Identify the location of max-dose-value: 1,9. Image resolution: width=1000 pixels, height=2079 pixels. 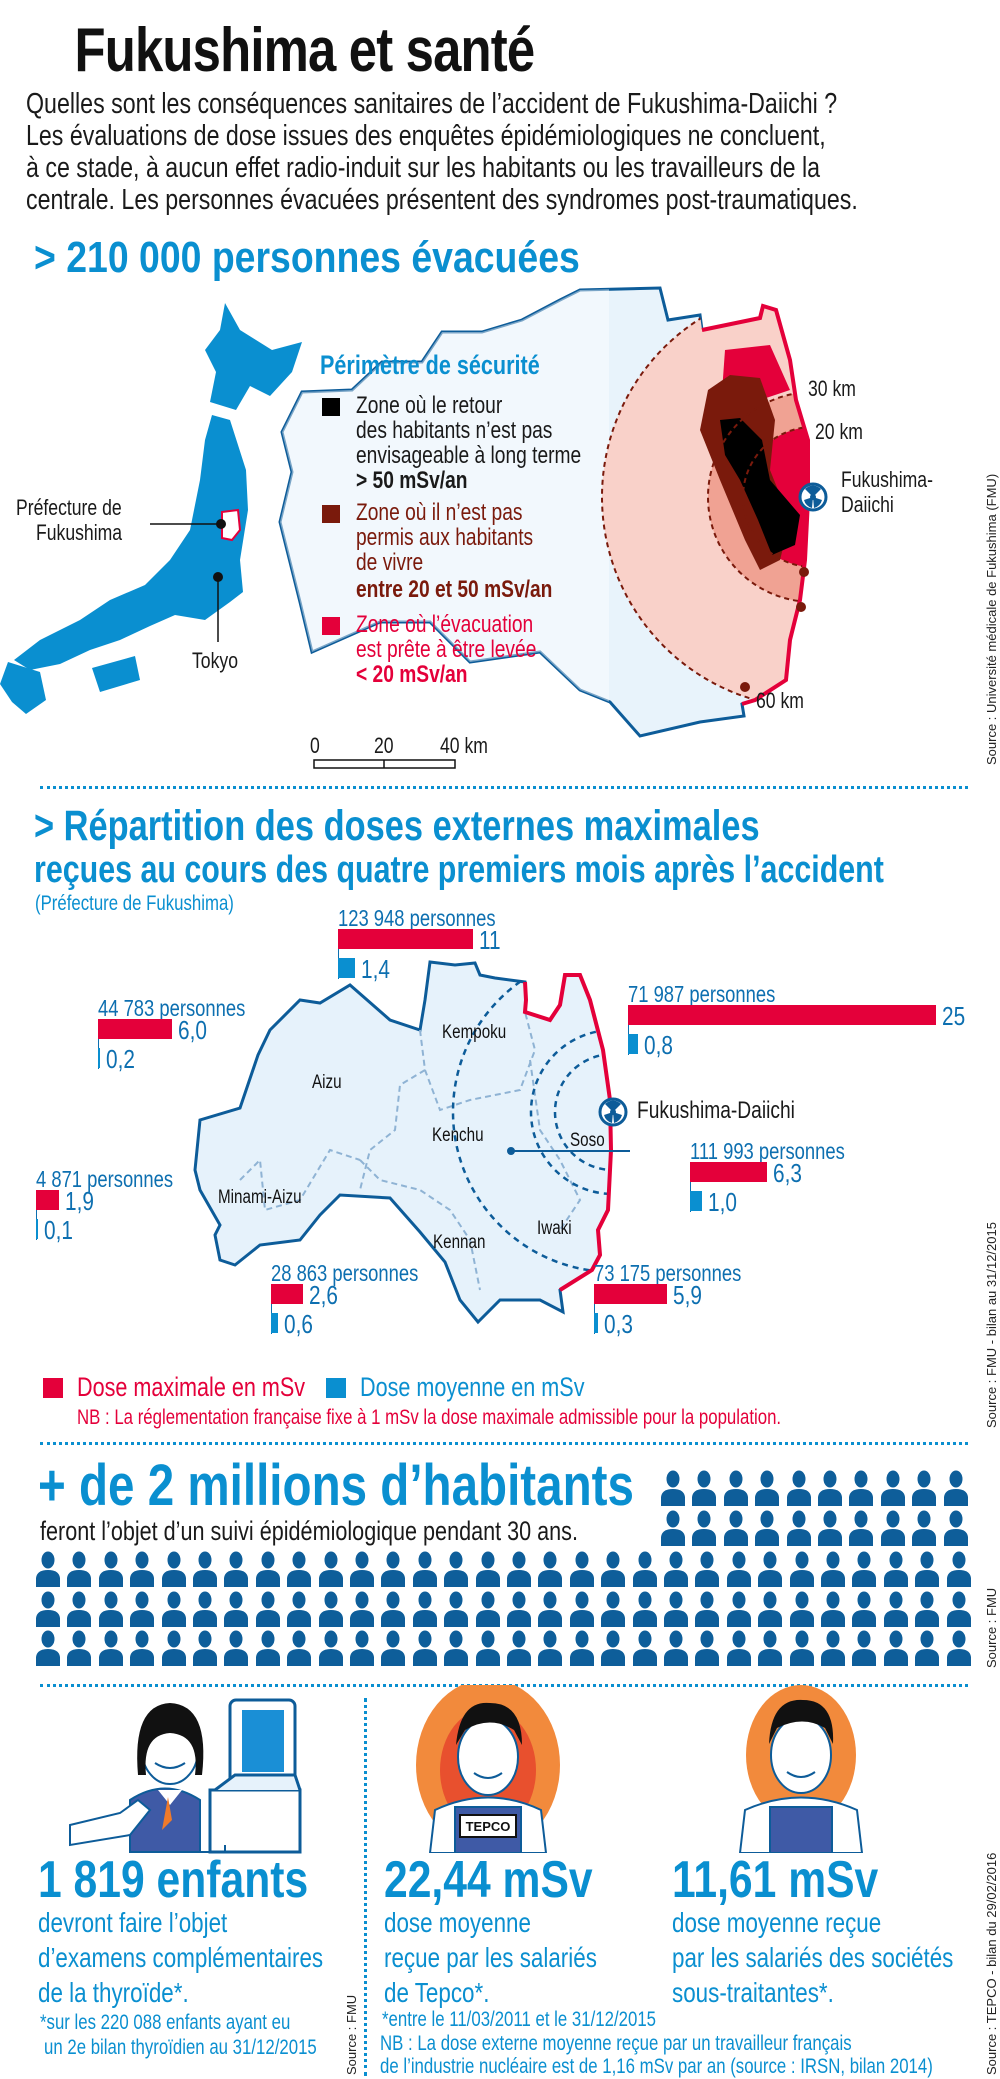
(80, 1201).